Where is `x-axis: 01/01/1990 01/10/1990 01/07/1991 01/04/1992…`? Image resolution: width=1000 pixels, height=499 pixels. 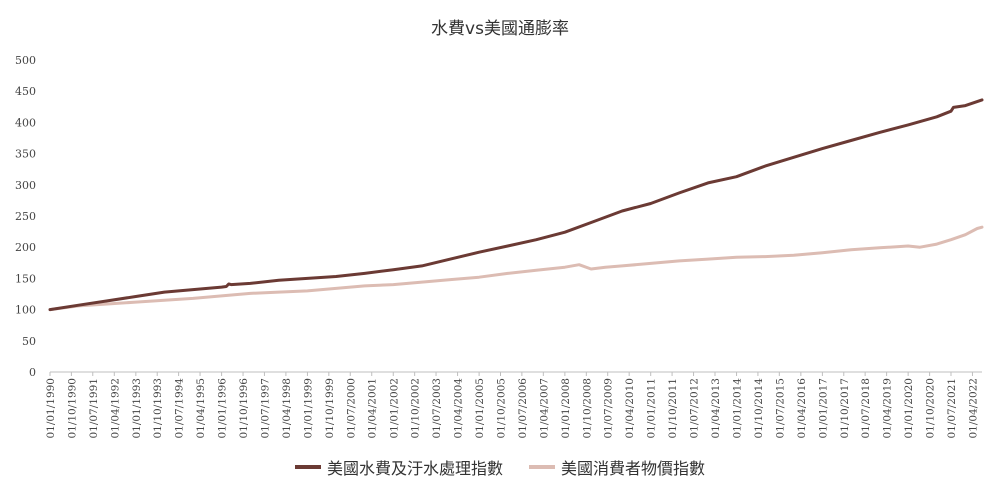 x-axis: 01/01/1990 01/10/1990 01/07/1991 01/04/1992… is located at coordinates (513, 405).